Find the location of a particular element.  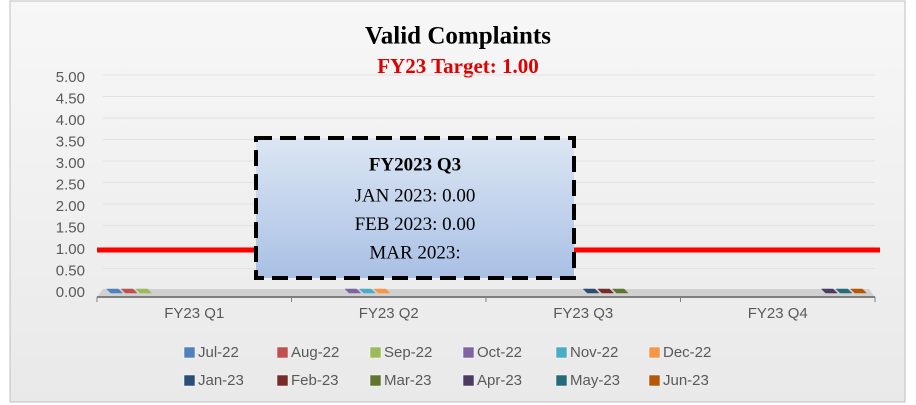

x-tick-label: FY23 Q1 is located at coordinates (194, 313).